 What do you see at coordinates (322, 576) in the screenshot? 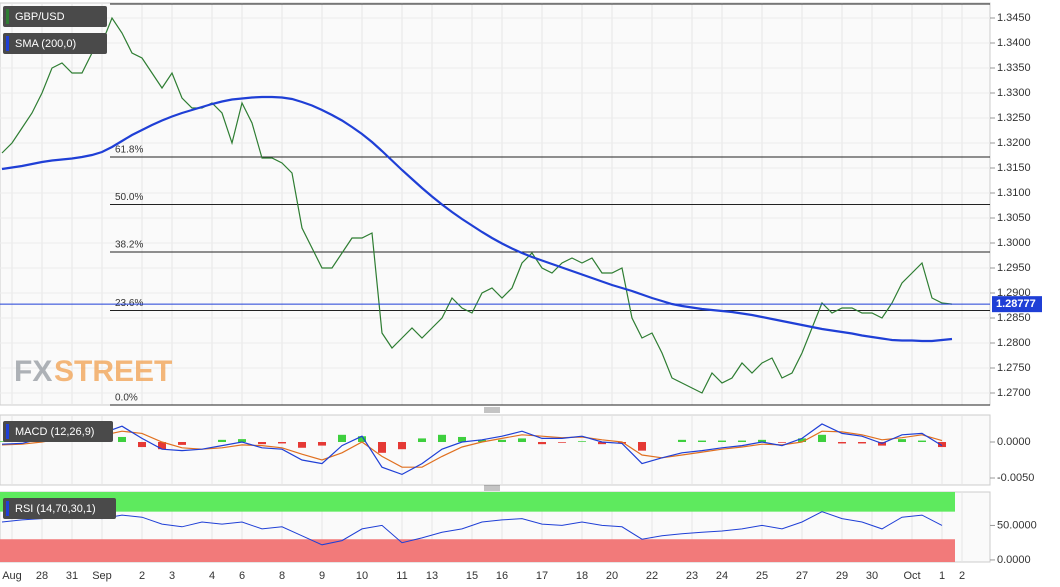
I see `x-tick-label: 9` at bounding box center [322, 576].